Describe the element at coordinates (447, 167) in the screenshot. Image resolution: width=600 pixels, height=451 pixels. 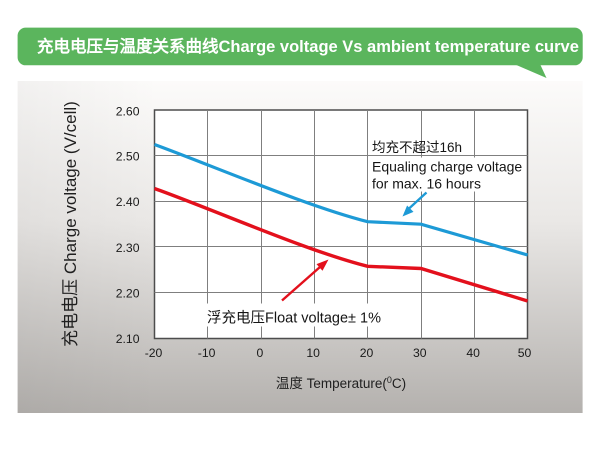
I see `svg-text: Equaling charge voltage` at that location.